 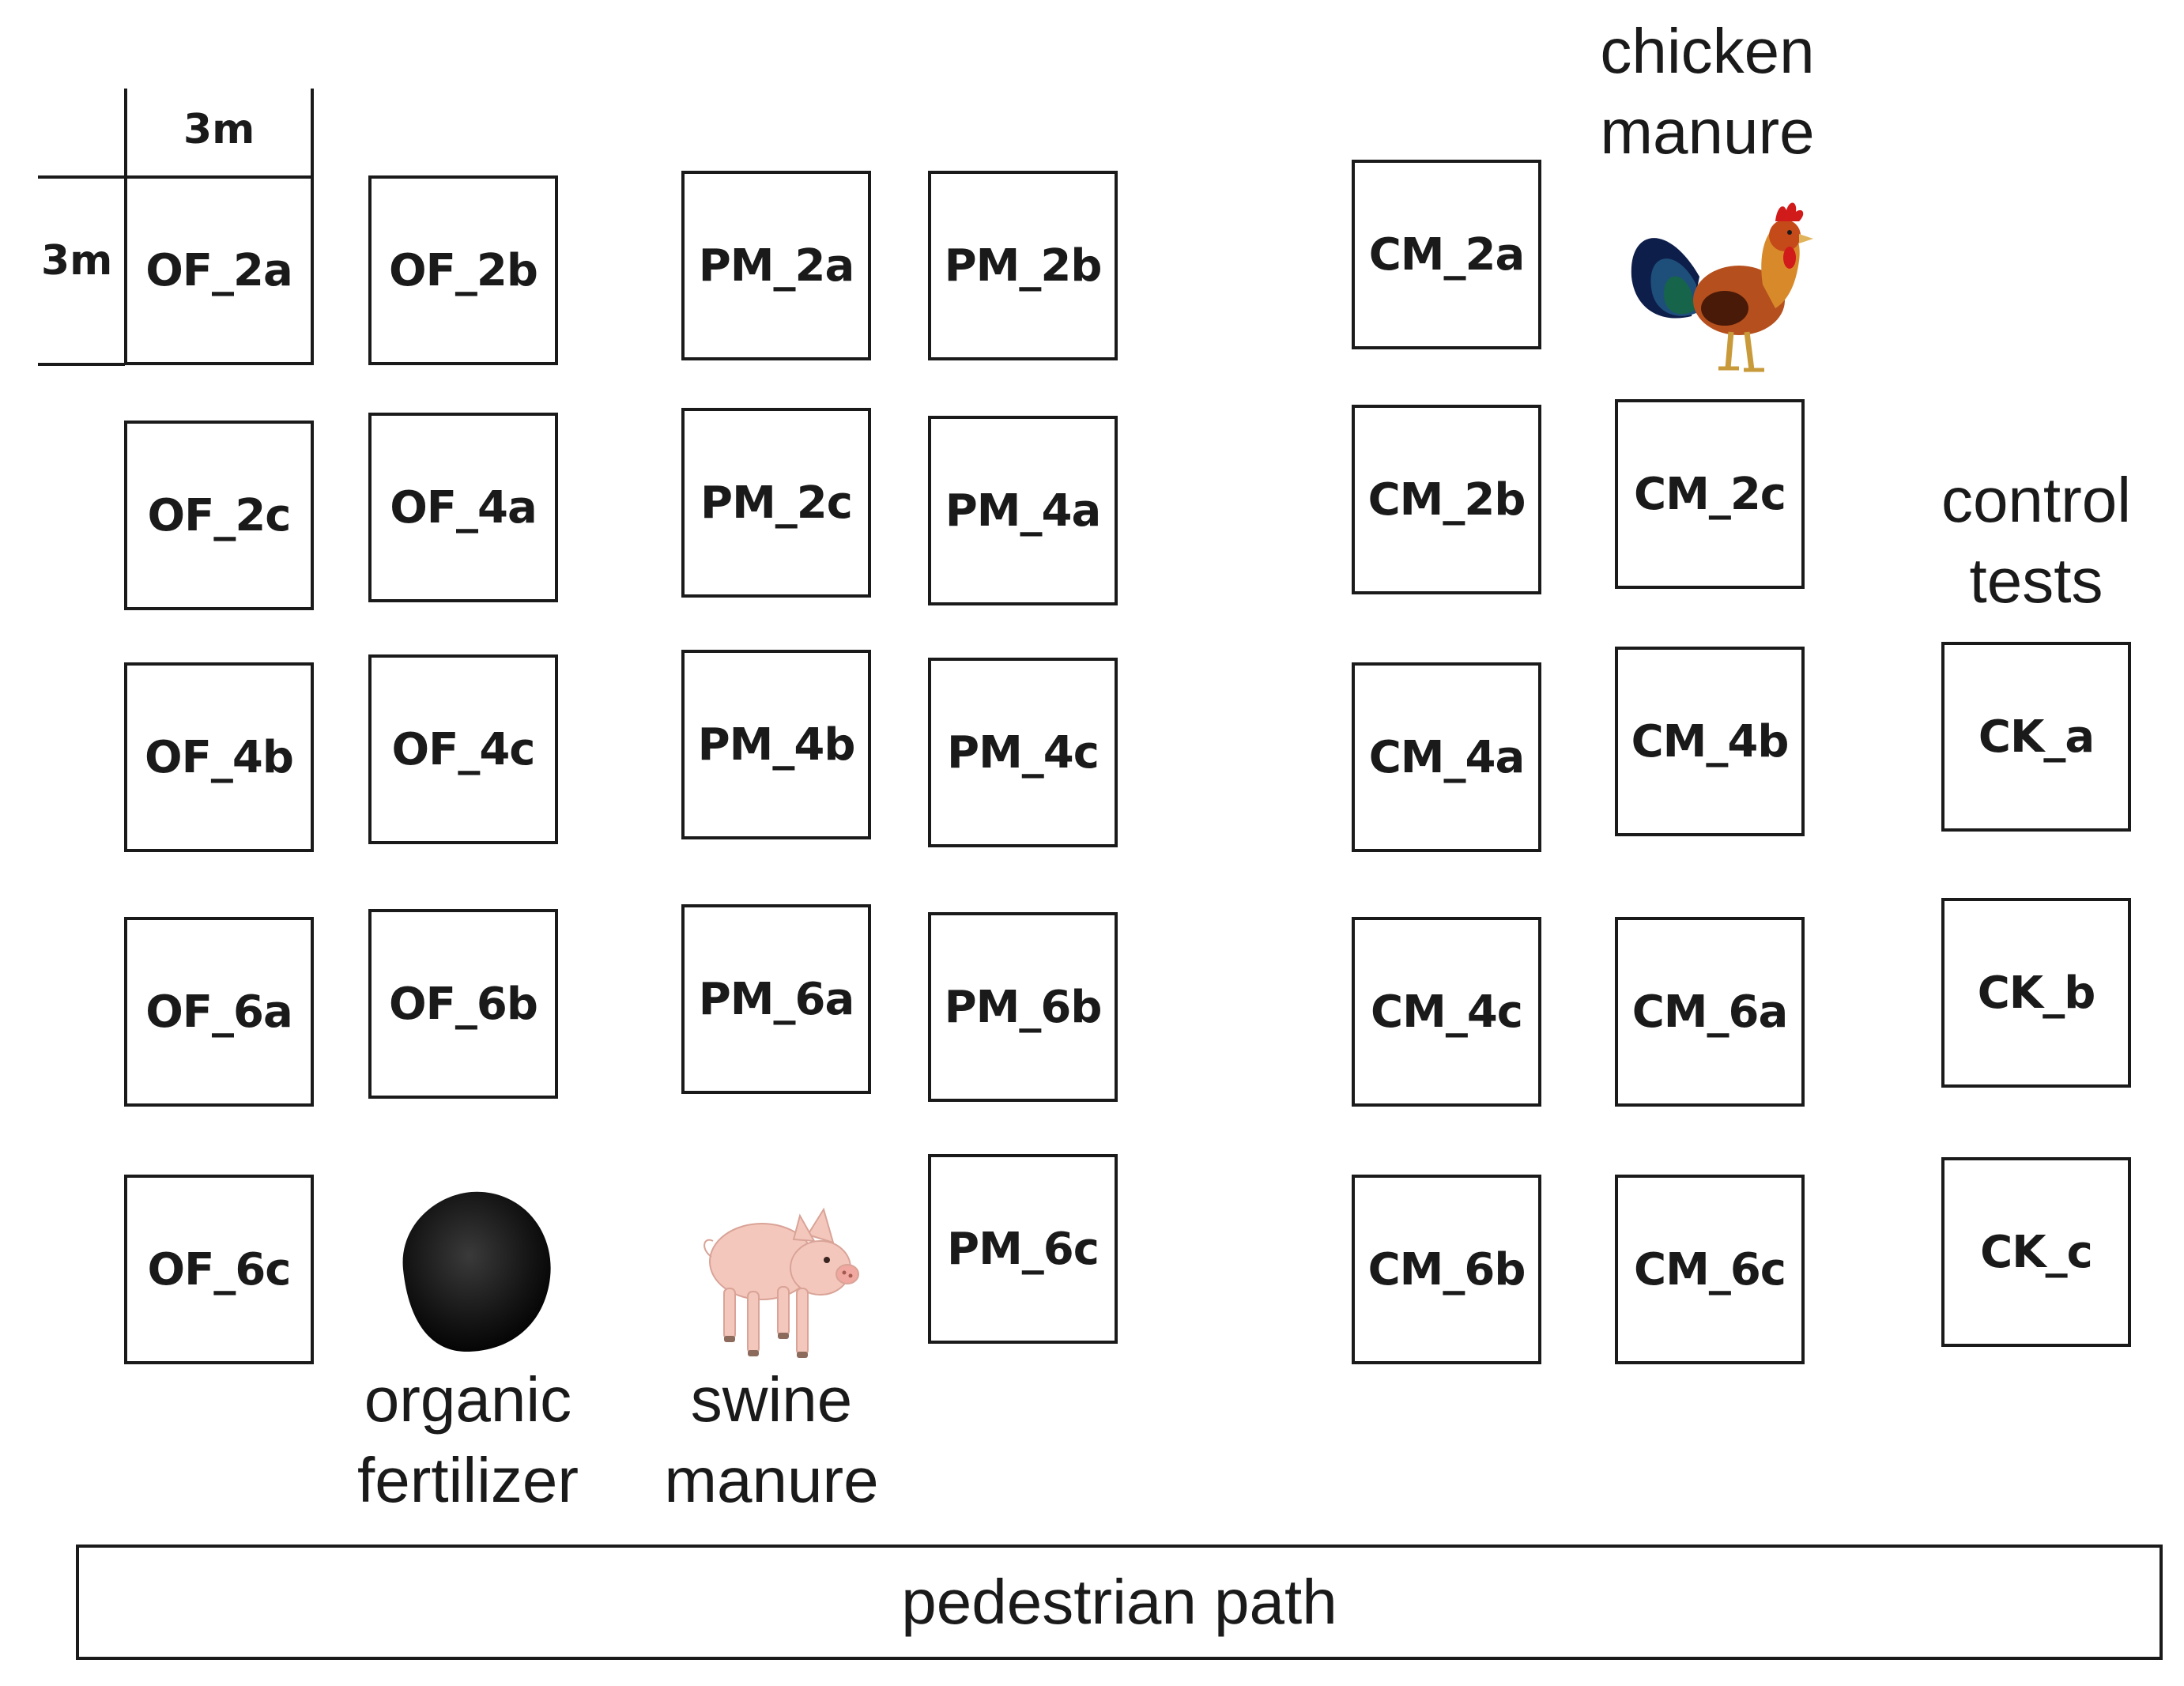 What do you see at coordinates (1446, 255) in the screenshot?
I see `plot-cm-2a: CM_2a` at bounding box center [1446, 255].